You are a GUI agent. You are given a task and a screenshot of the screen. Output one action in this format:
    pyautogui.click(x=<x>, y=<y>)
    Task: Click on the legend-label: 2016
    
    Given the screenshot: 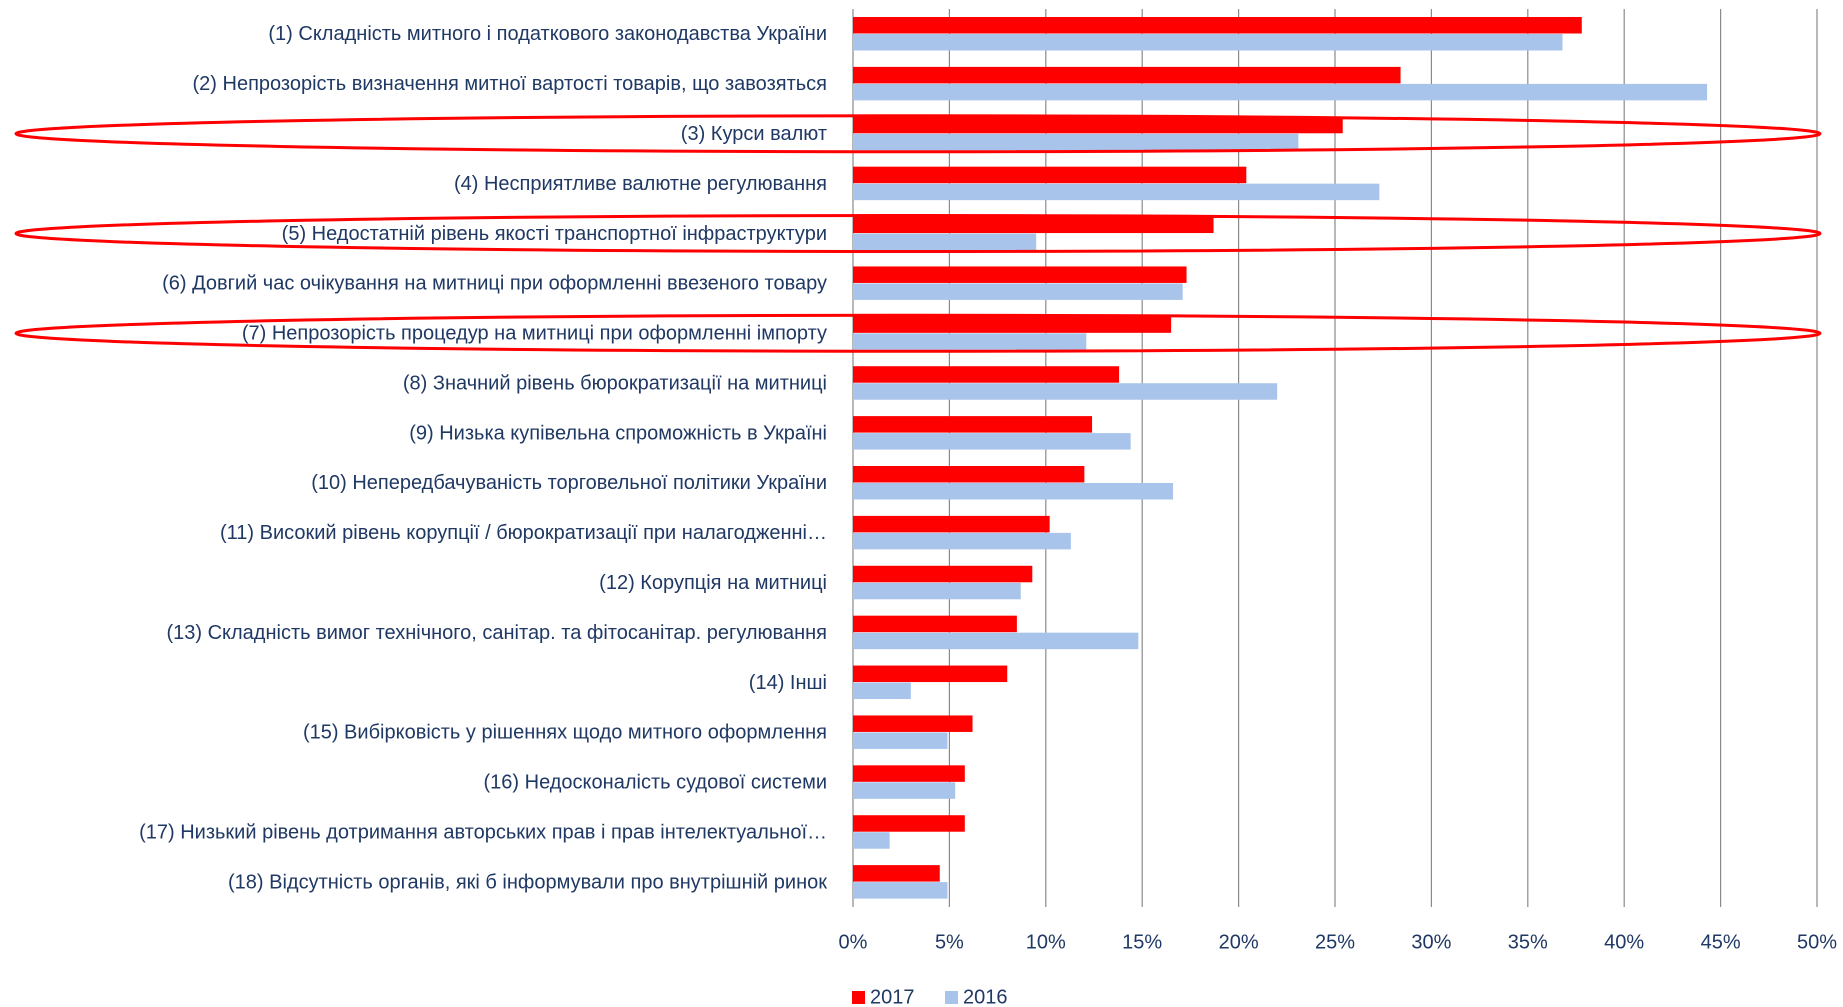 What is the action you would take?
    pyautogui.click(x=985, y=996)
    